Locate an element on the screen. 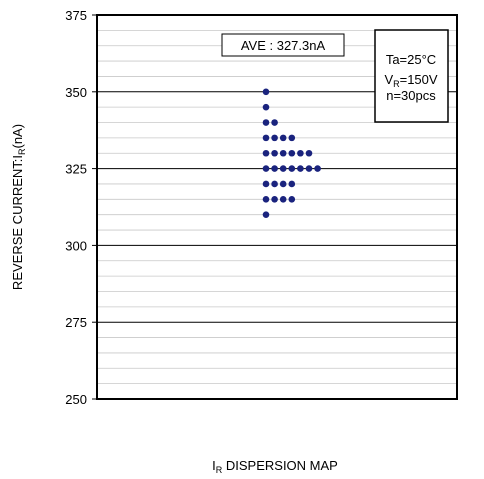 The width and height of the screenshot is (484, 479). y-tick-label: 300 is located at coordinates (76, 245).